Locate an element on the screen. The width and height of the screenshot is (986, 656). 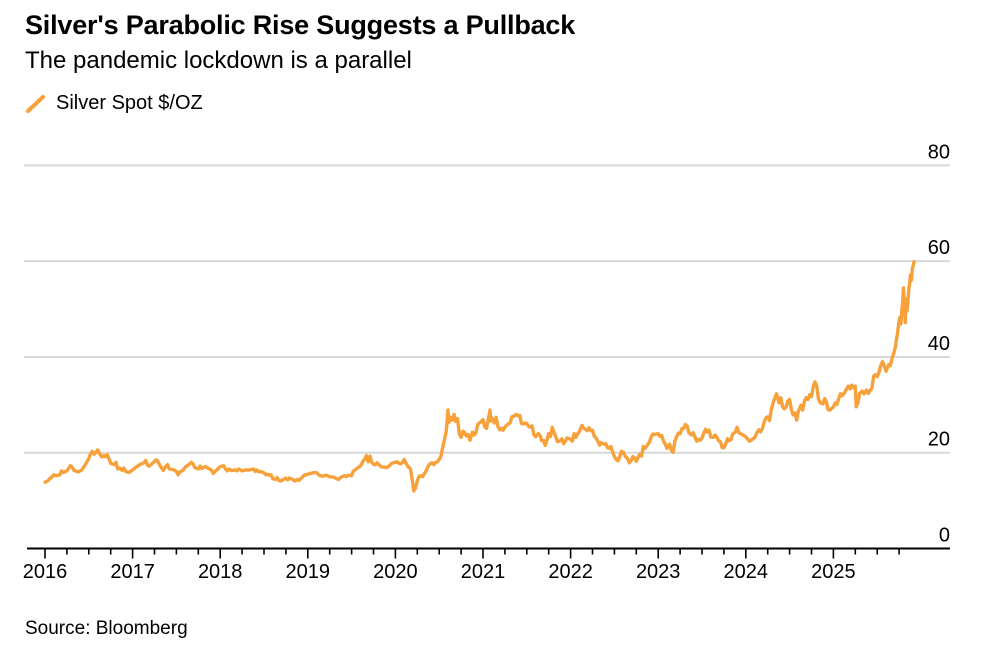
legend-series-label: Silver Spot $/OZ is located at coordinates (129, 103).